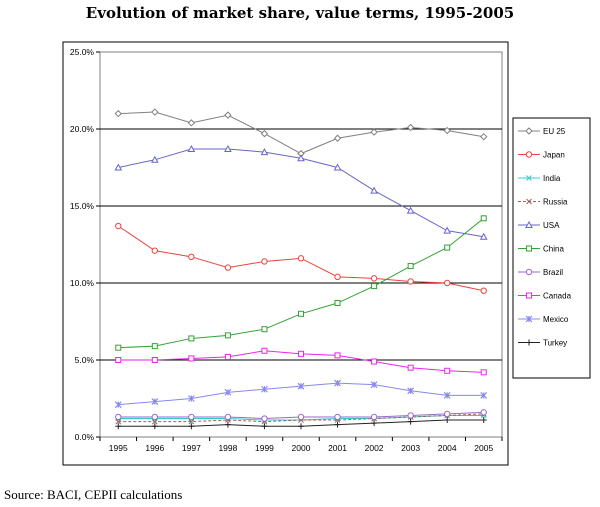 This screenshot has width=600, height=507. I want to click on series-brazil, so click(301, 415).